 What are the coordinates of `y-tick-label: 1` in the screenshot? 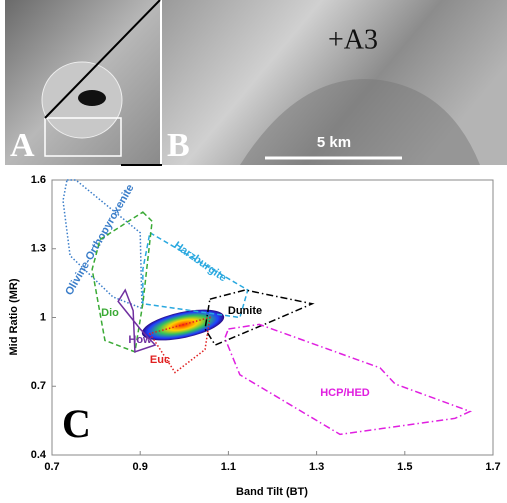 It's located at (43, 317).